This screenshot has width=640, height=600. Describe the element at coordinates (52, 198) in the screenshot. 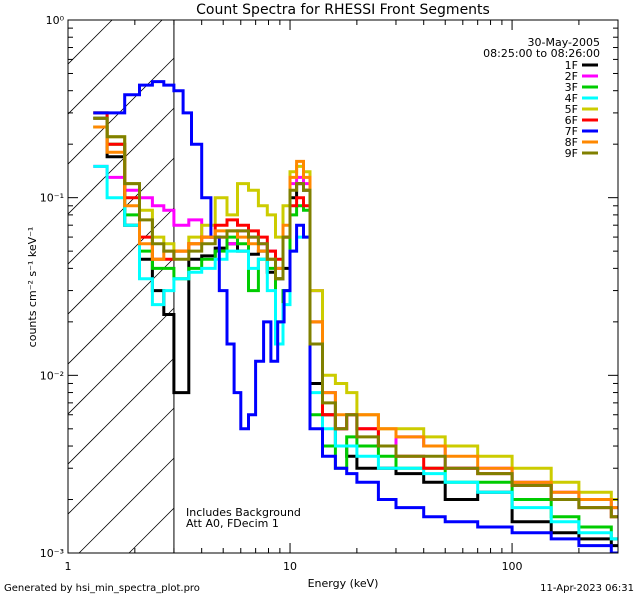

I see `y-tick-label: 10⁻¹` at that location.